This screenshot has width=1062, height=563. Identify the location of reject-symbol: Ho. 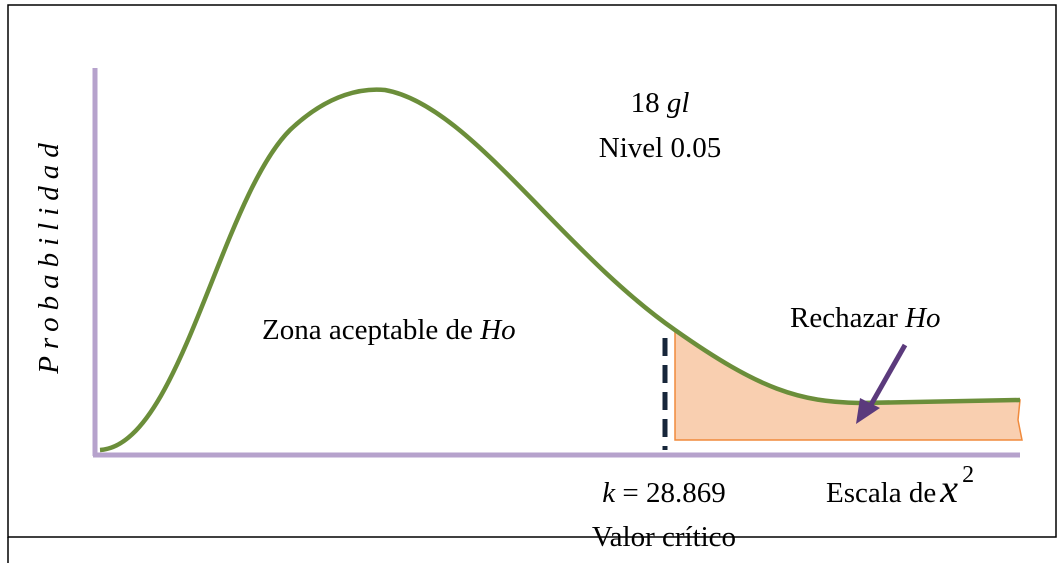
(922, 318).